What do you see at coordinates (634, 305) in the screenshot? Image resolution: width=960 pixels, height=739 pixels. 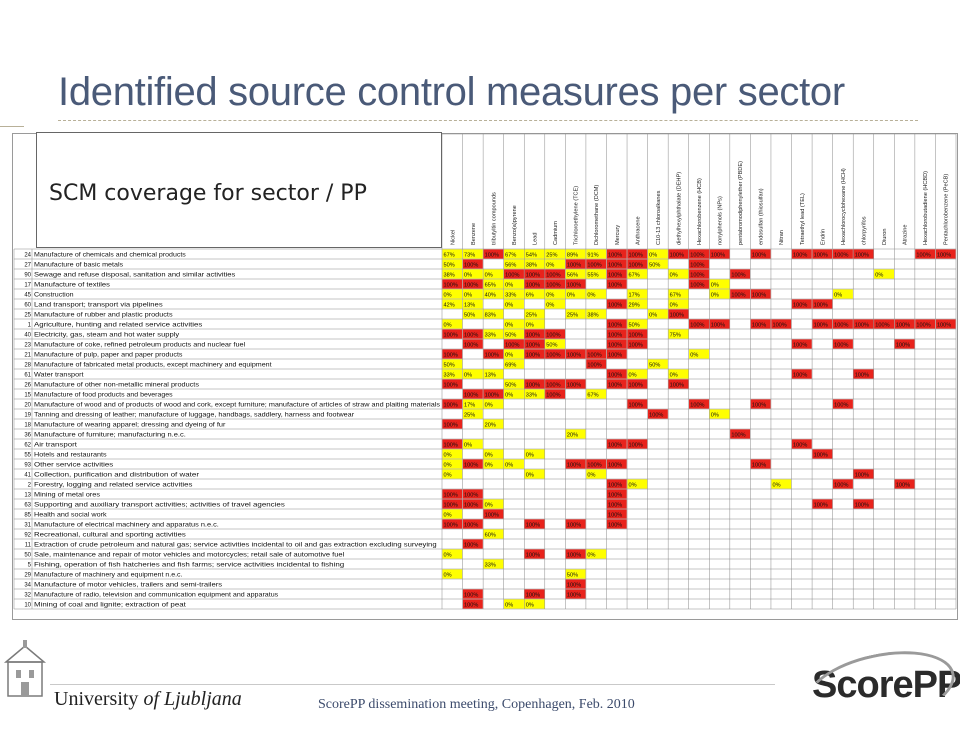 I see `cell-value: 29%` at bounding box center [634, 305].